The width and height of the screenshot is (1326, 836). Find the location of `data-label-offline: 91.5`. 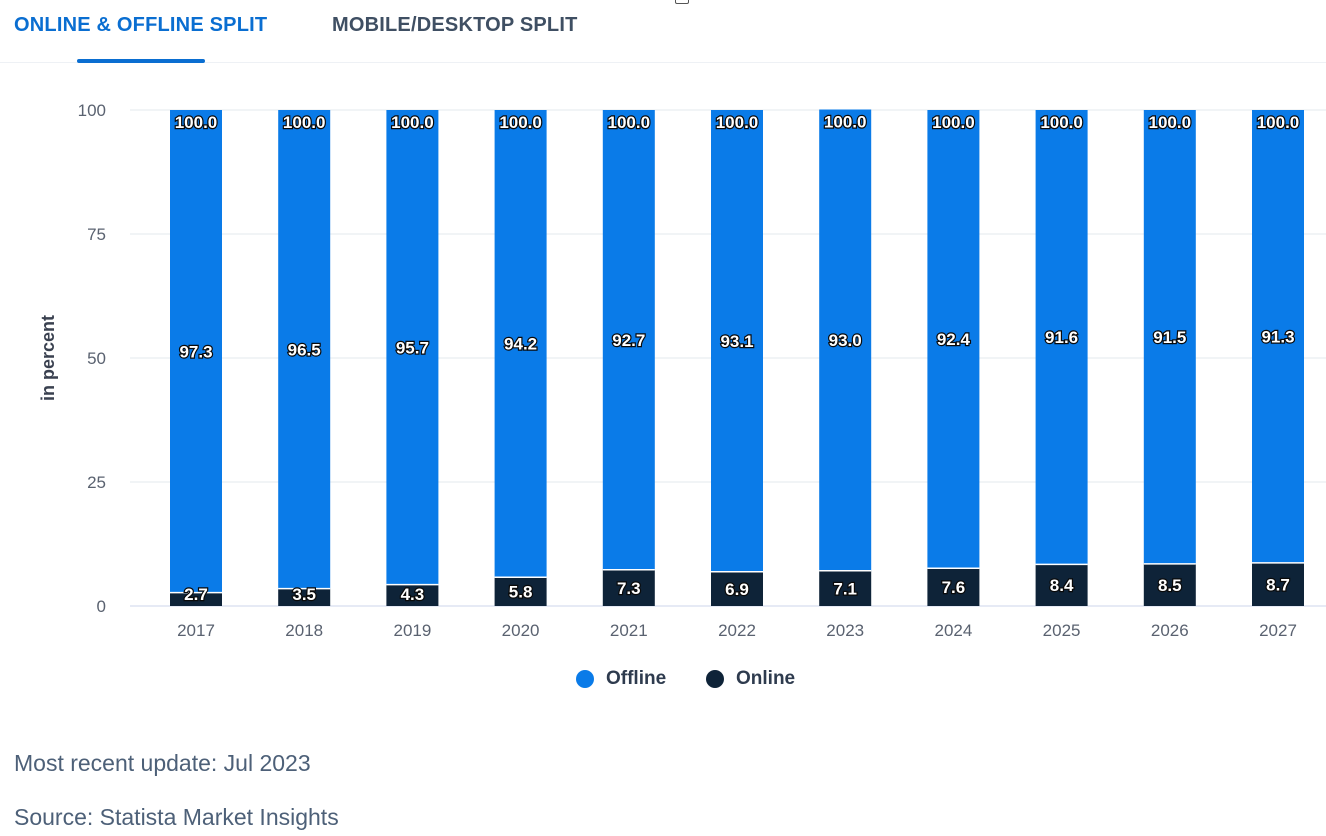

data-label-offline: 91.5 is located at coordinates (1169, 337).